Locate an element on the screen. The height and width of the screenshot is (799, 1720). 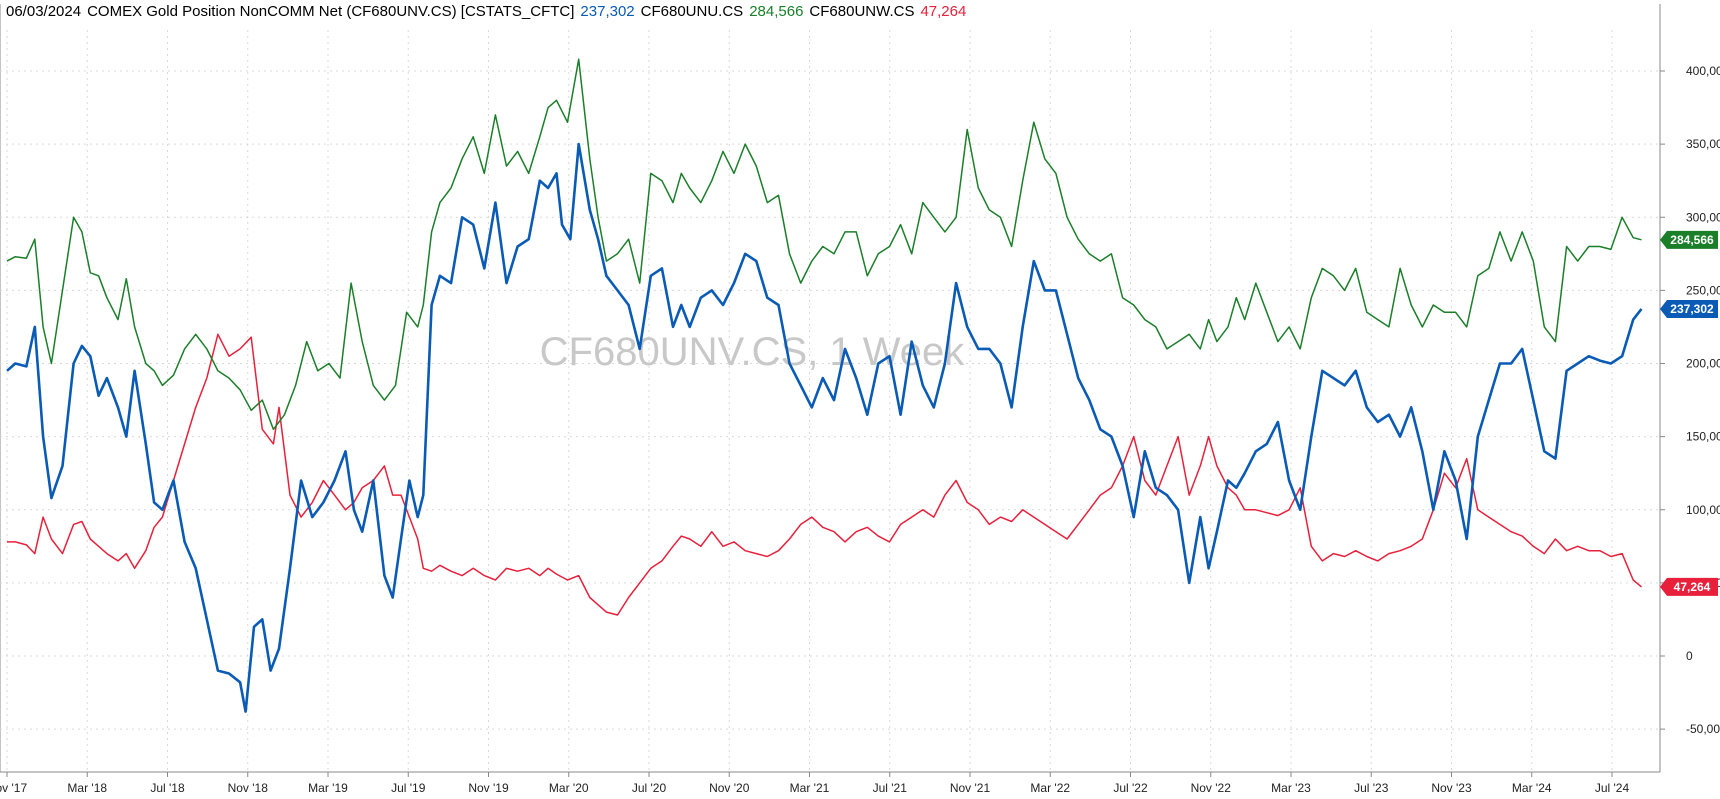
header-s3-name: CF680UNW.CS is located at coordinates (862, 11).